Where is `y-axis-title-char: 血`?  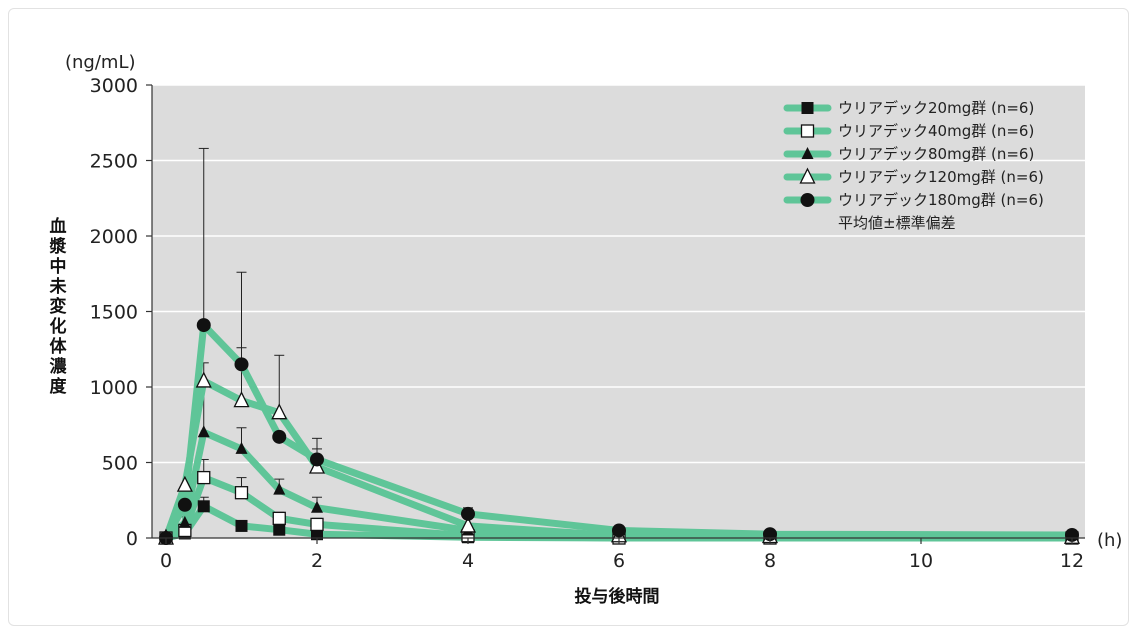 y-axis-title-char: 血 is located at coordinates (58, 226).